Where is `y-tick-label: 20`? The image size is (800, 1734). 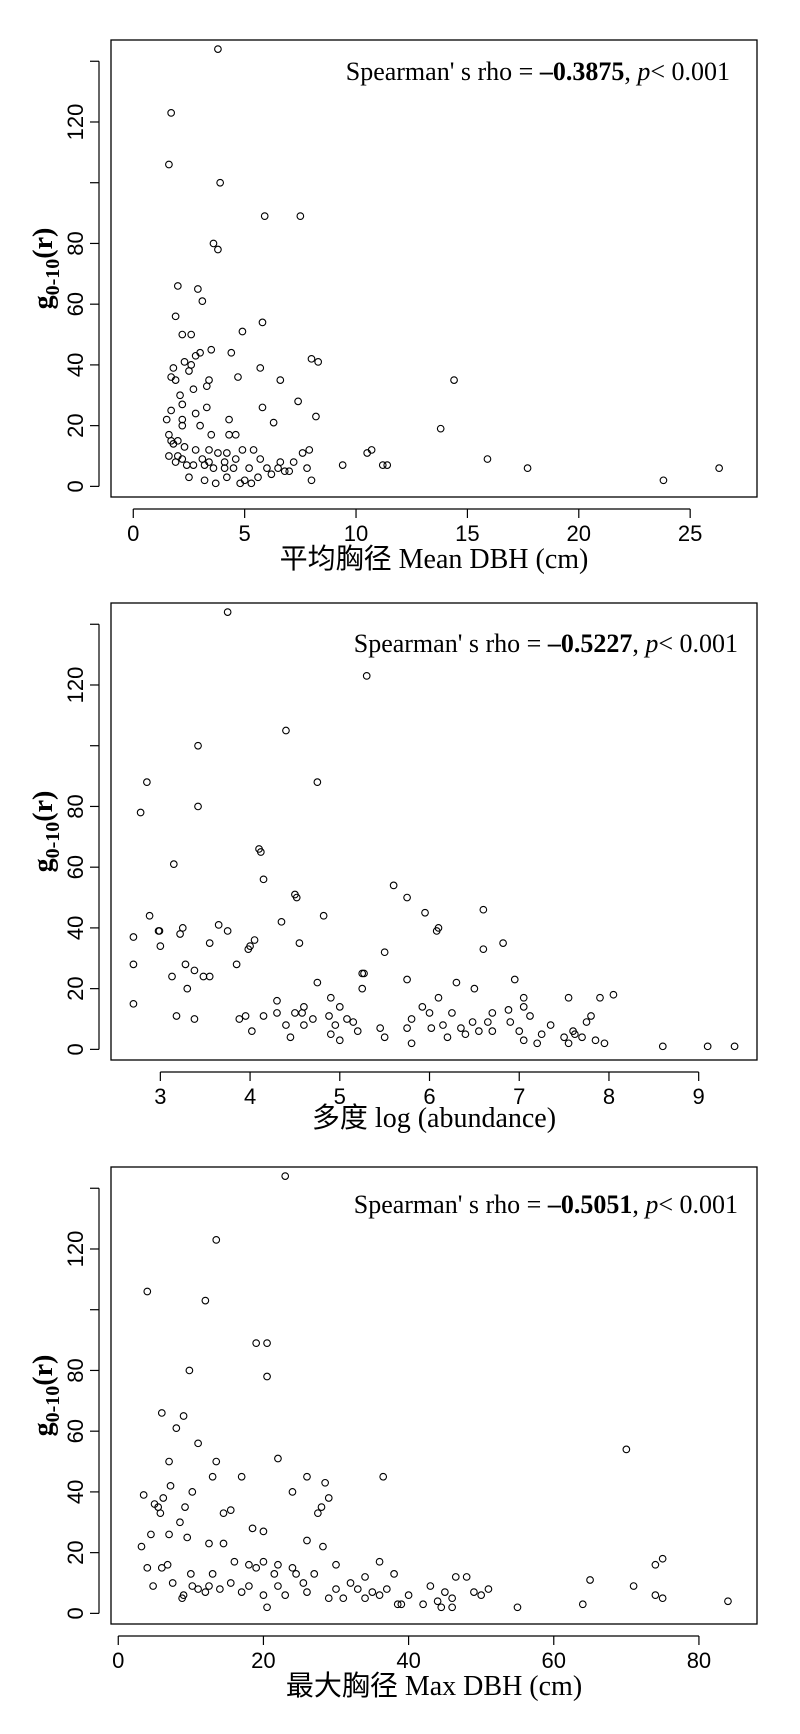
y-tick-label: 20 is located at coordinates (75, 425).